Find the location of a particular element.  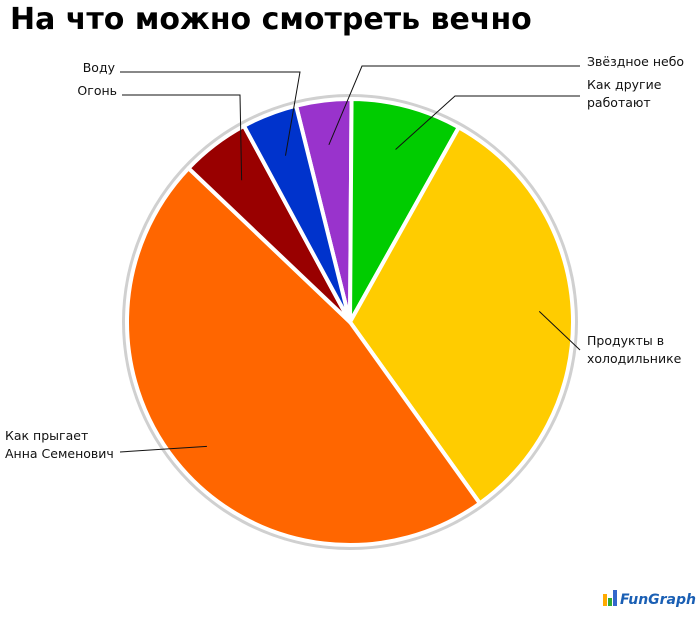

slice-label: Звёздное небо is located at coordinates (635, 61).